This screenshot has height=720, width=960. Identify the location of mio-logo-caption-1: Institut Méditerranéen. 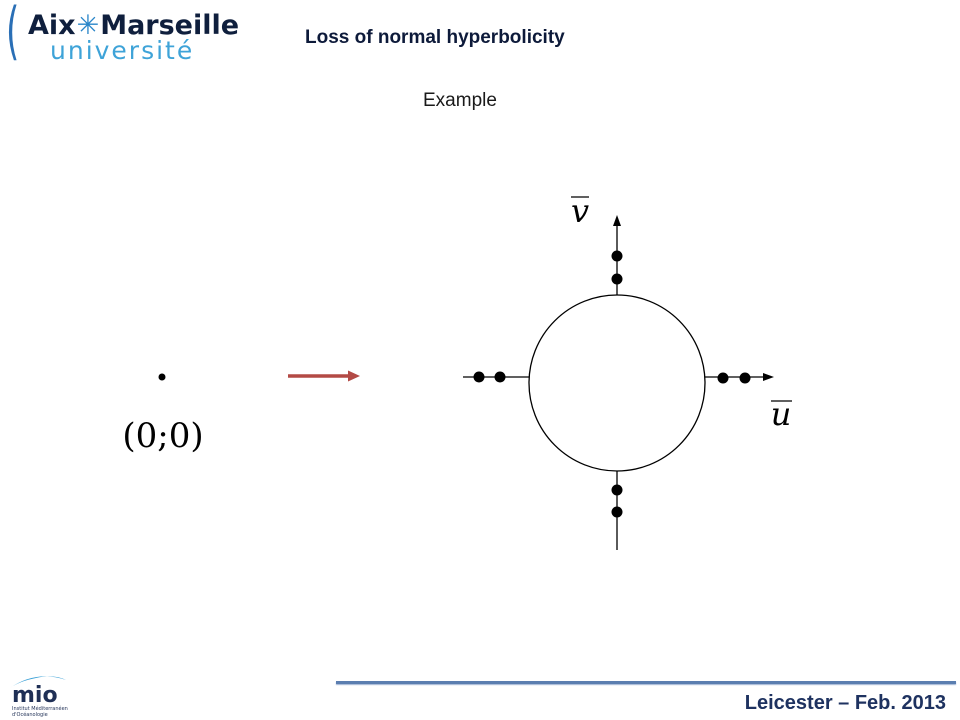
(40, 708).